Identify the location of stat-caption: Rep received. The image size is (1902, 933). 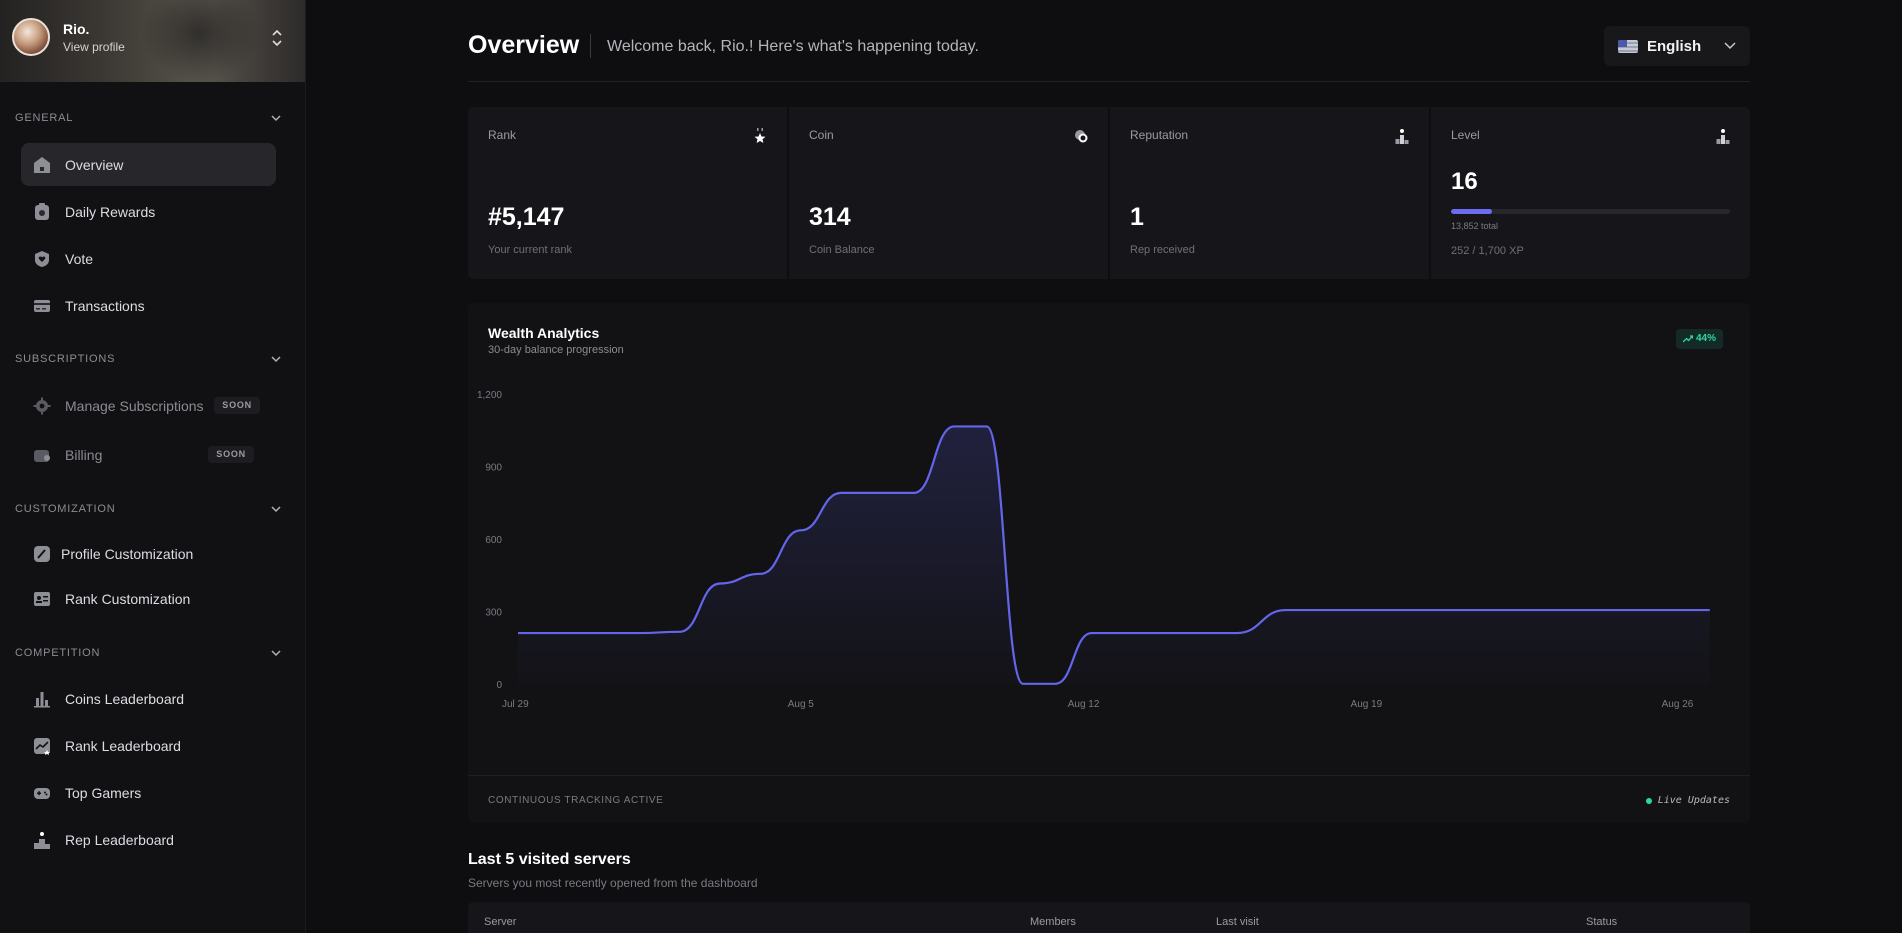
(1162, 250).